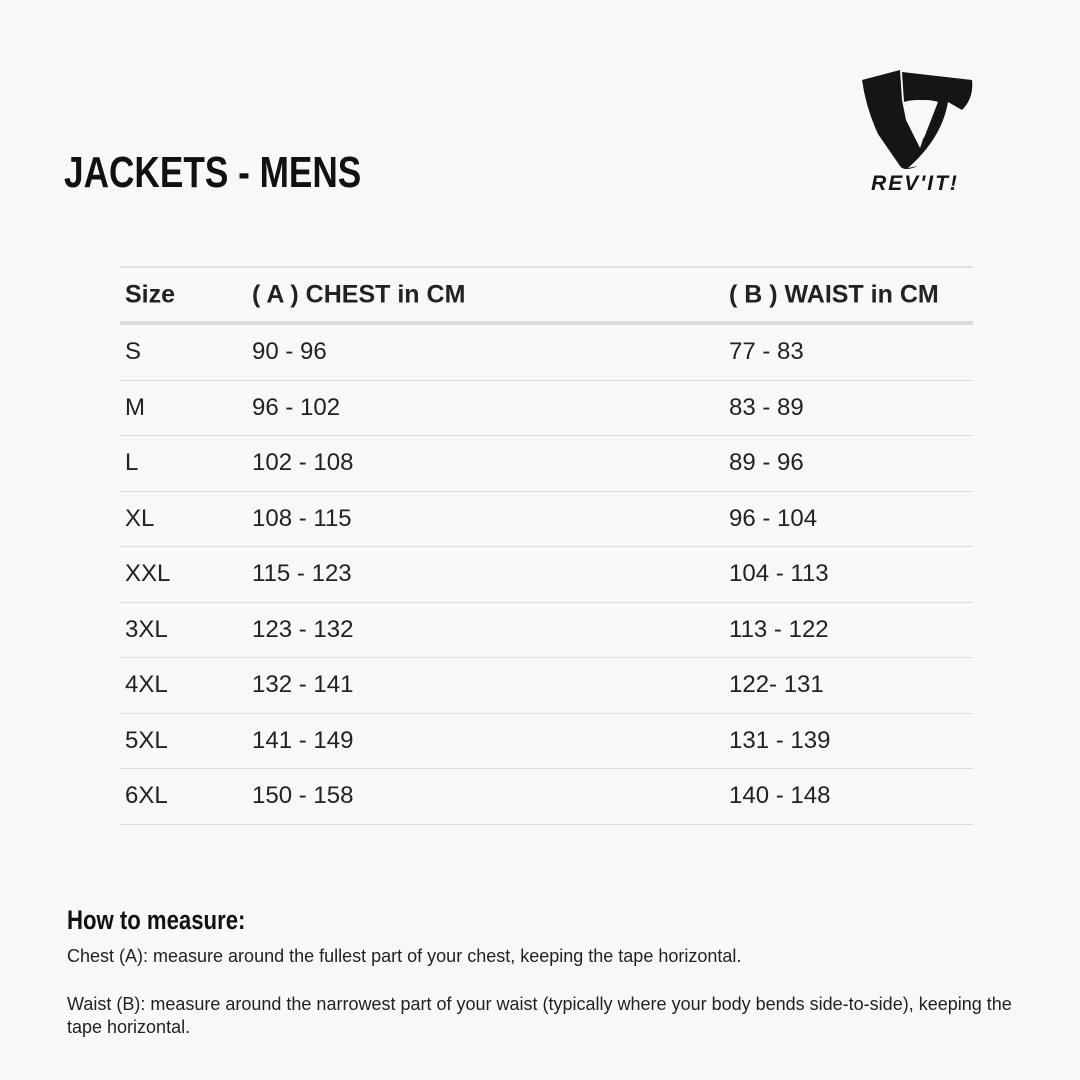 The image size is (1080, 1080). What do you see at coordinates (150, 294) in the screenshot?
I see `header-size: Size` at bounding box center [150, 294].